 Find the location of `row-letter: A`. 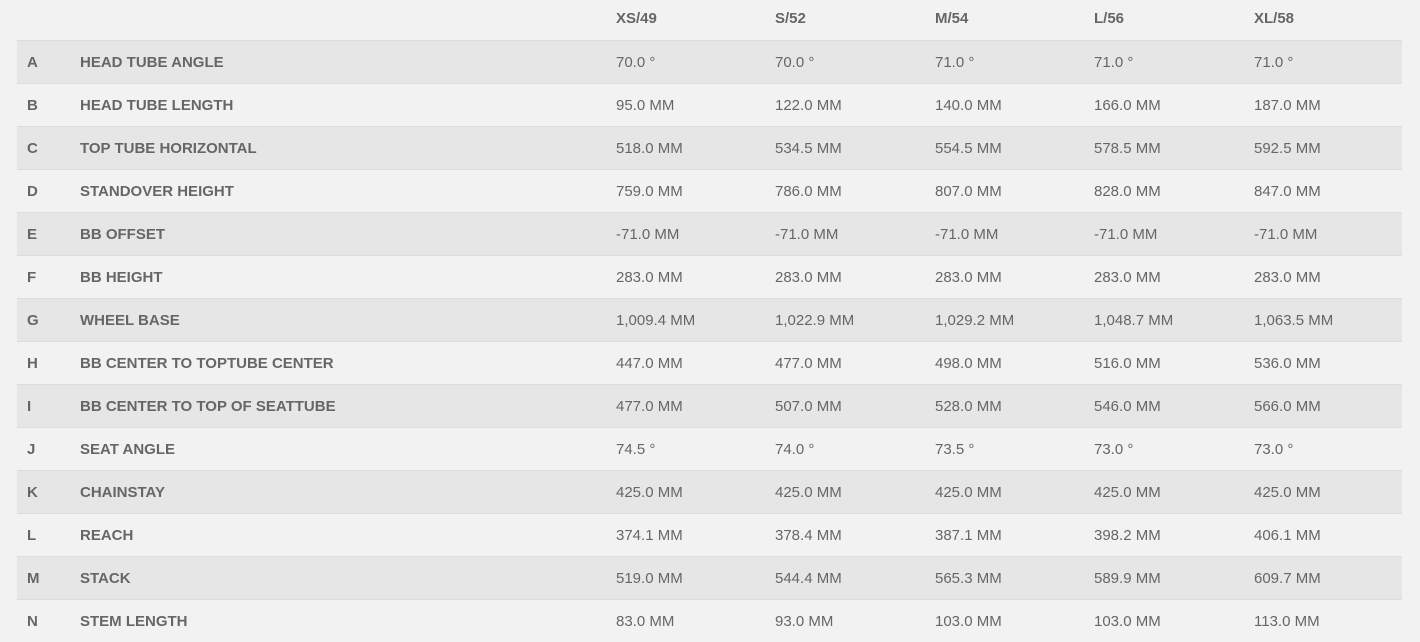

row-letter: A is located at coordinates (43, 62).